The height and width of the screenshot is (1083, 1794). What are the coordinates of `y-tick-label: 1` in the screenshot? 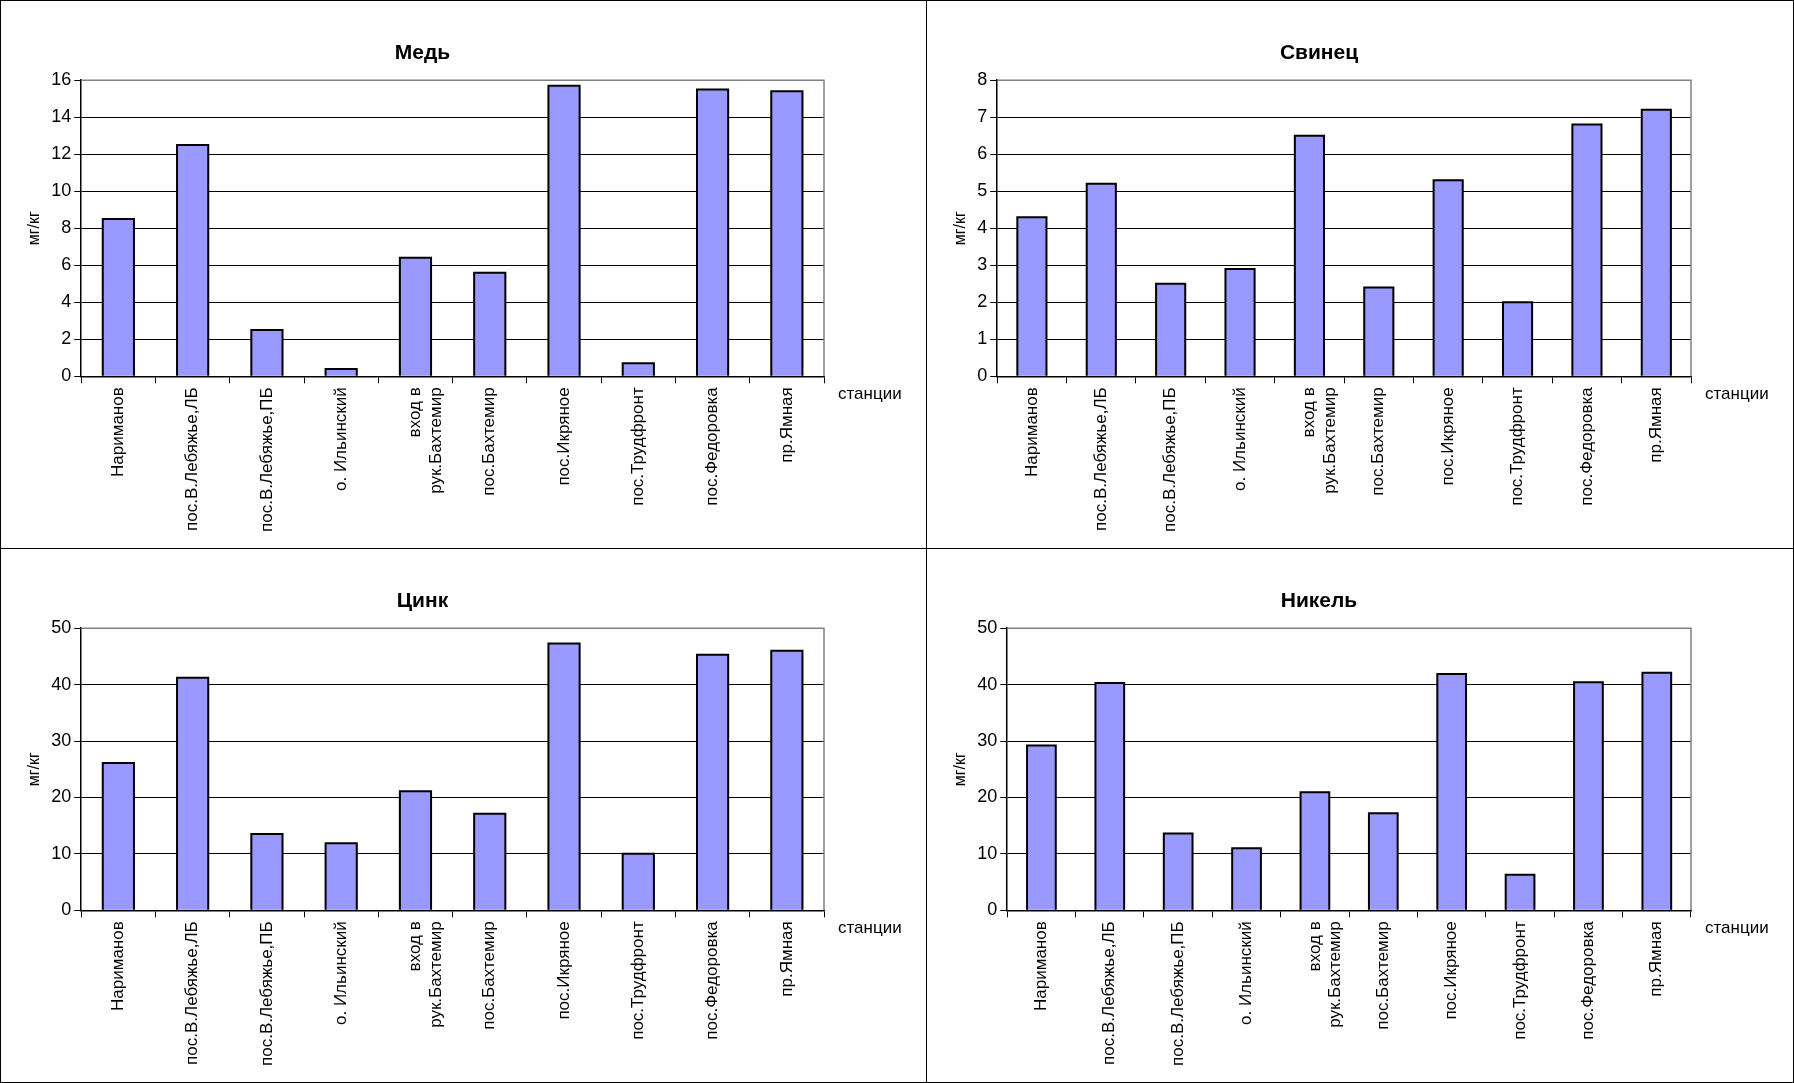 It's located at (982, 338).